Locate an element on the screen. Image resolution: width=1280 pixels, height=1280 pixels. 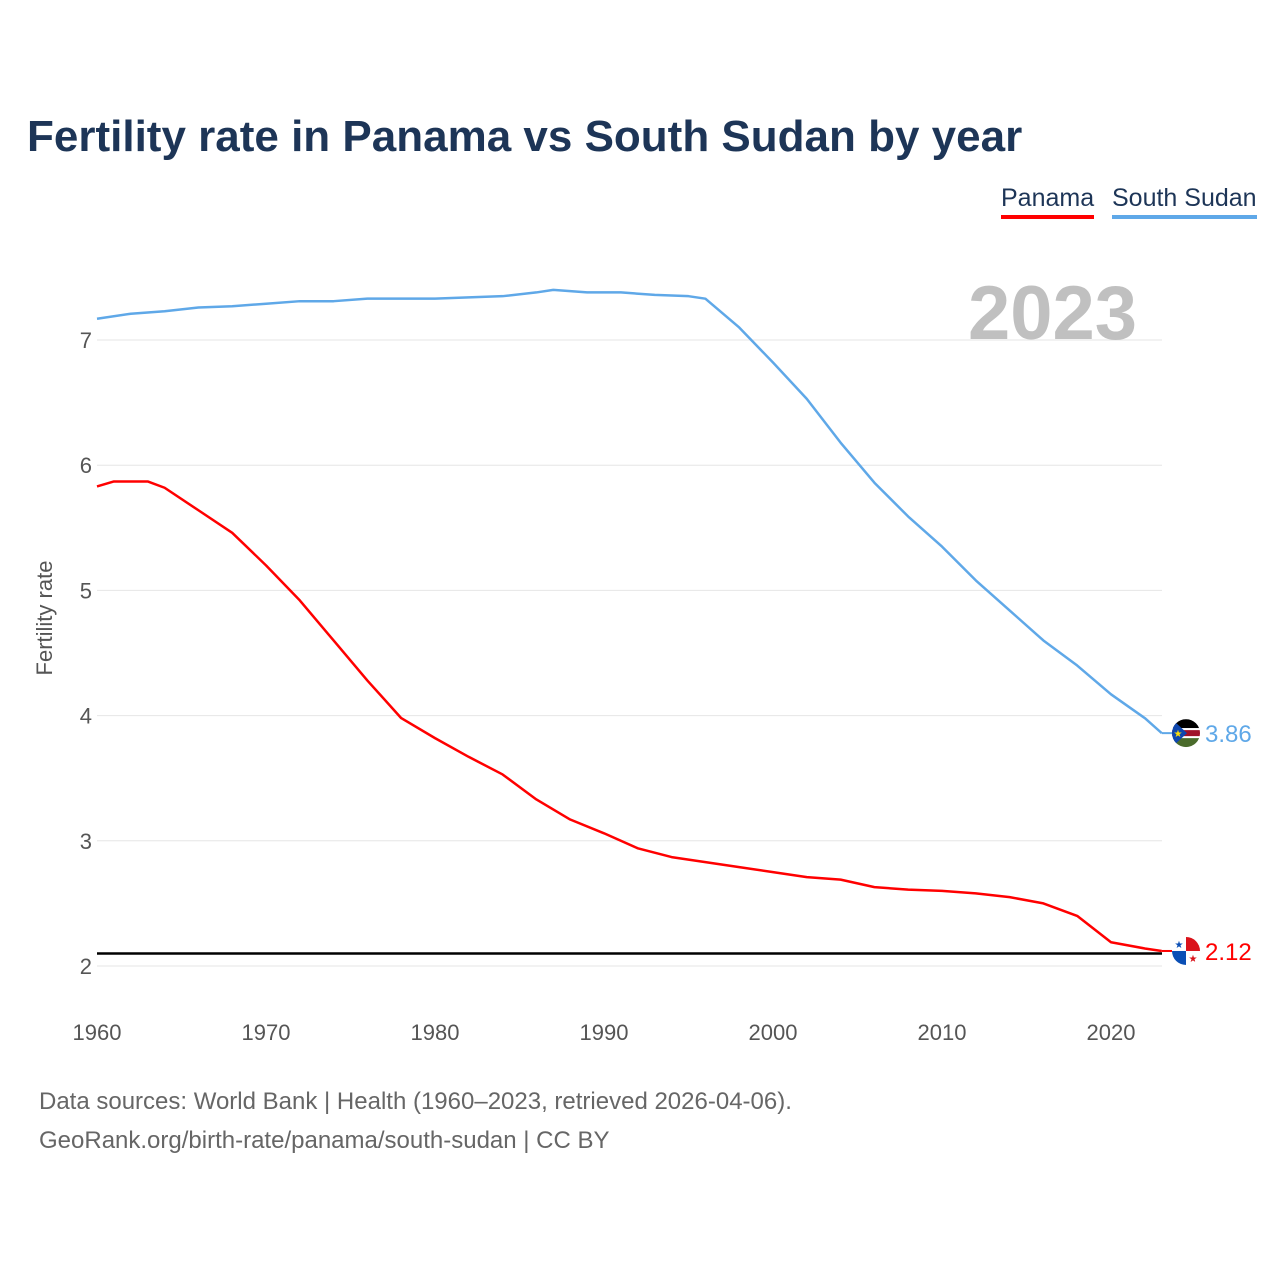
y-tick-label: 7 is located at coordinates (86, 340).